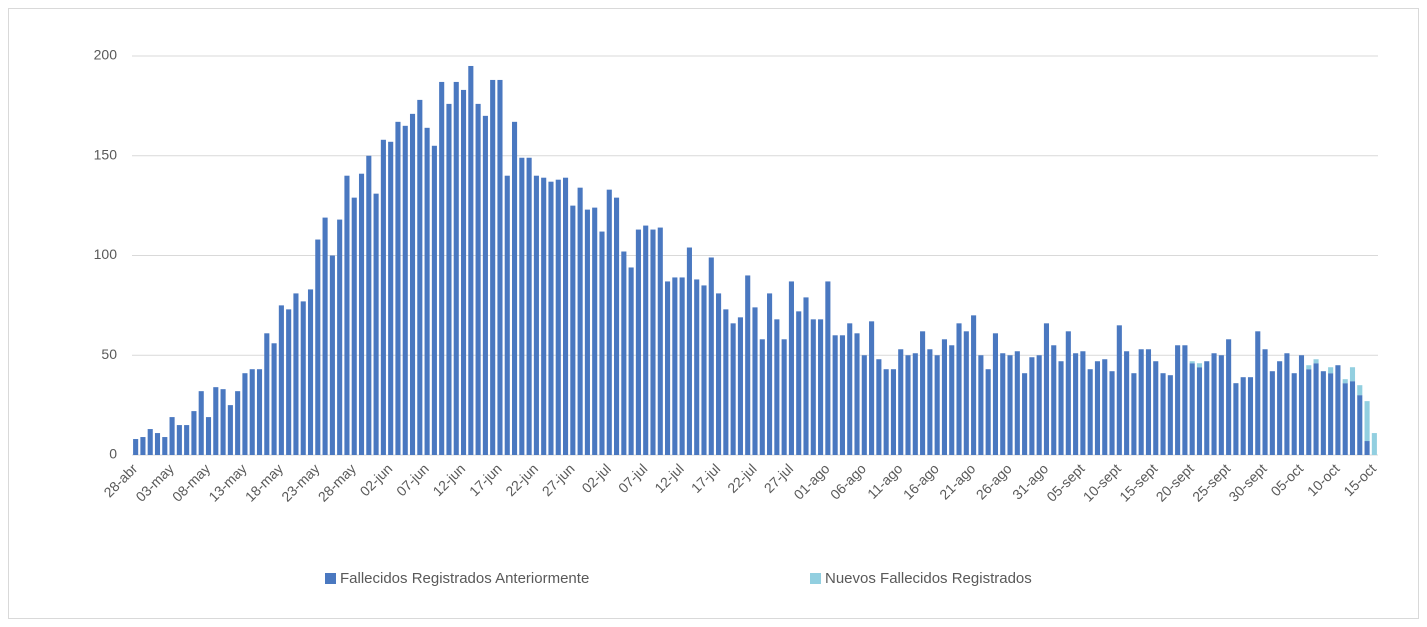 This screenshot has height=627, width=1427. What do you see at coordinates (464, 578) in the screenshot?
I see `legend-label: Fallecidos Registrados Anteriormente` at bounding box center [464, 578].